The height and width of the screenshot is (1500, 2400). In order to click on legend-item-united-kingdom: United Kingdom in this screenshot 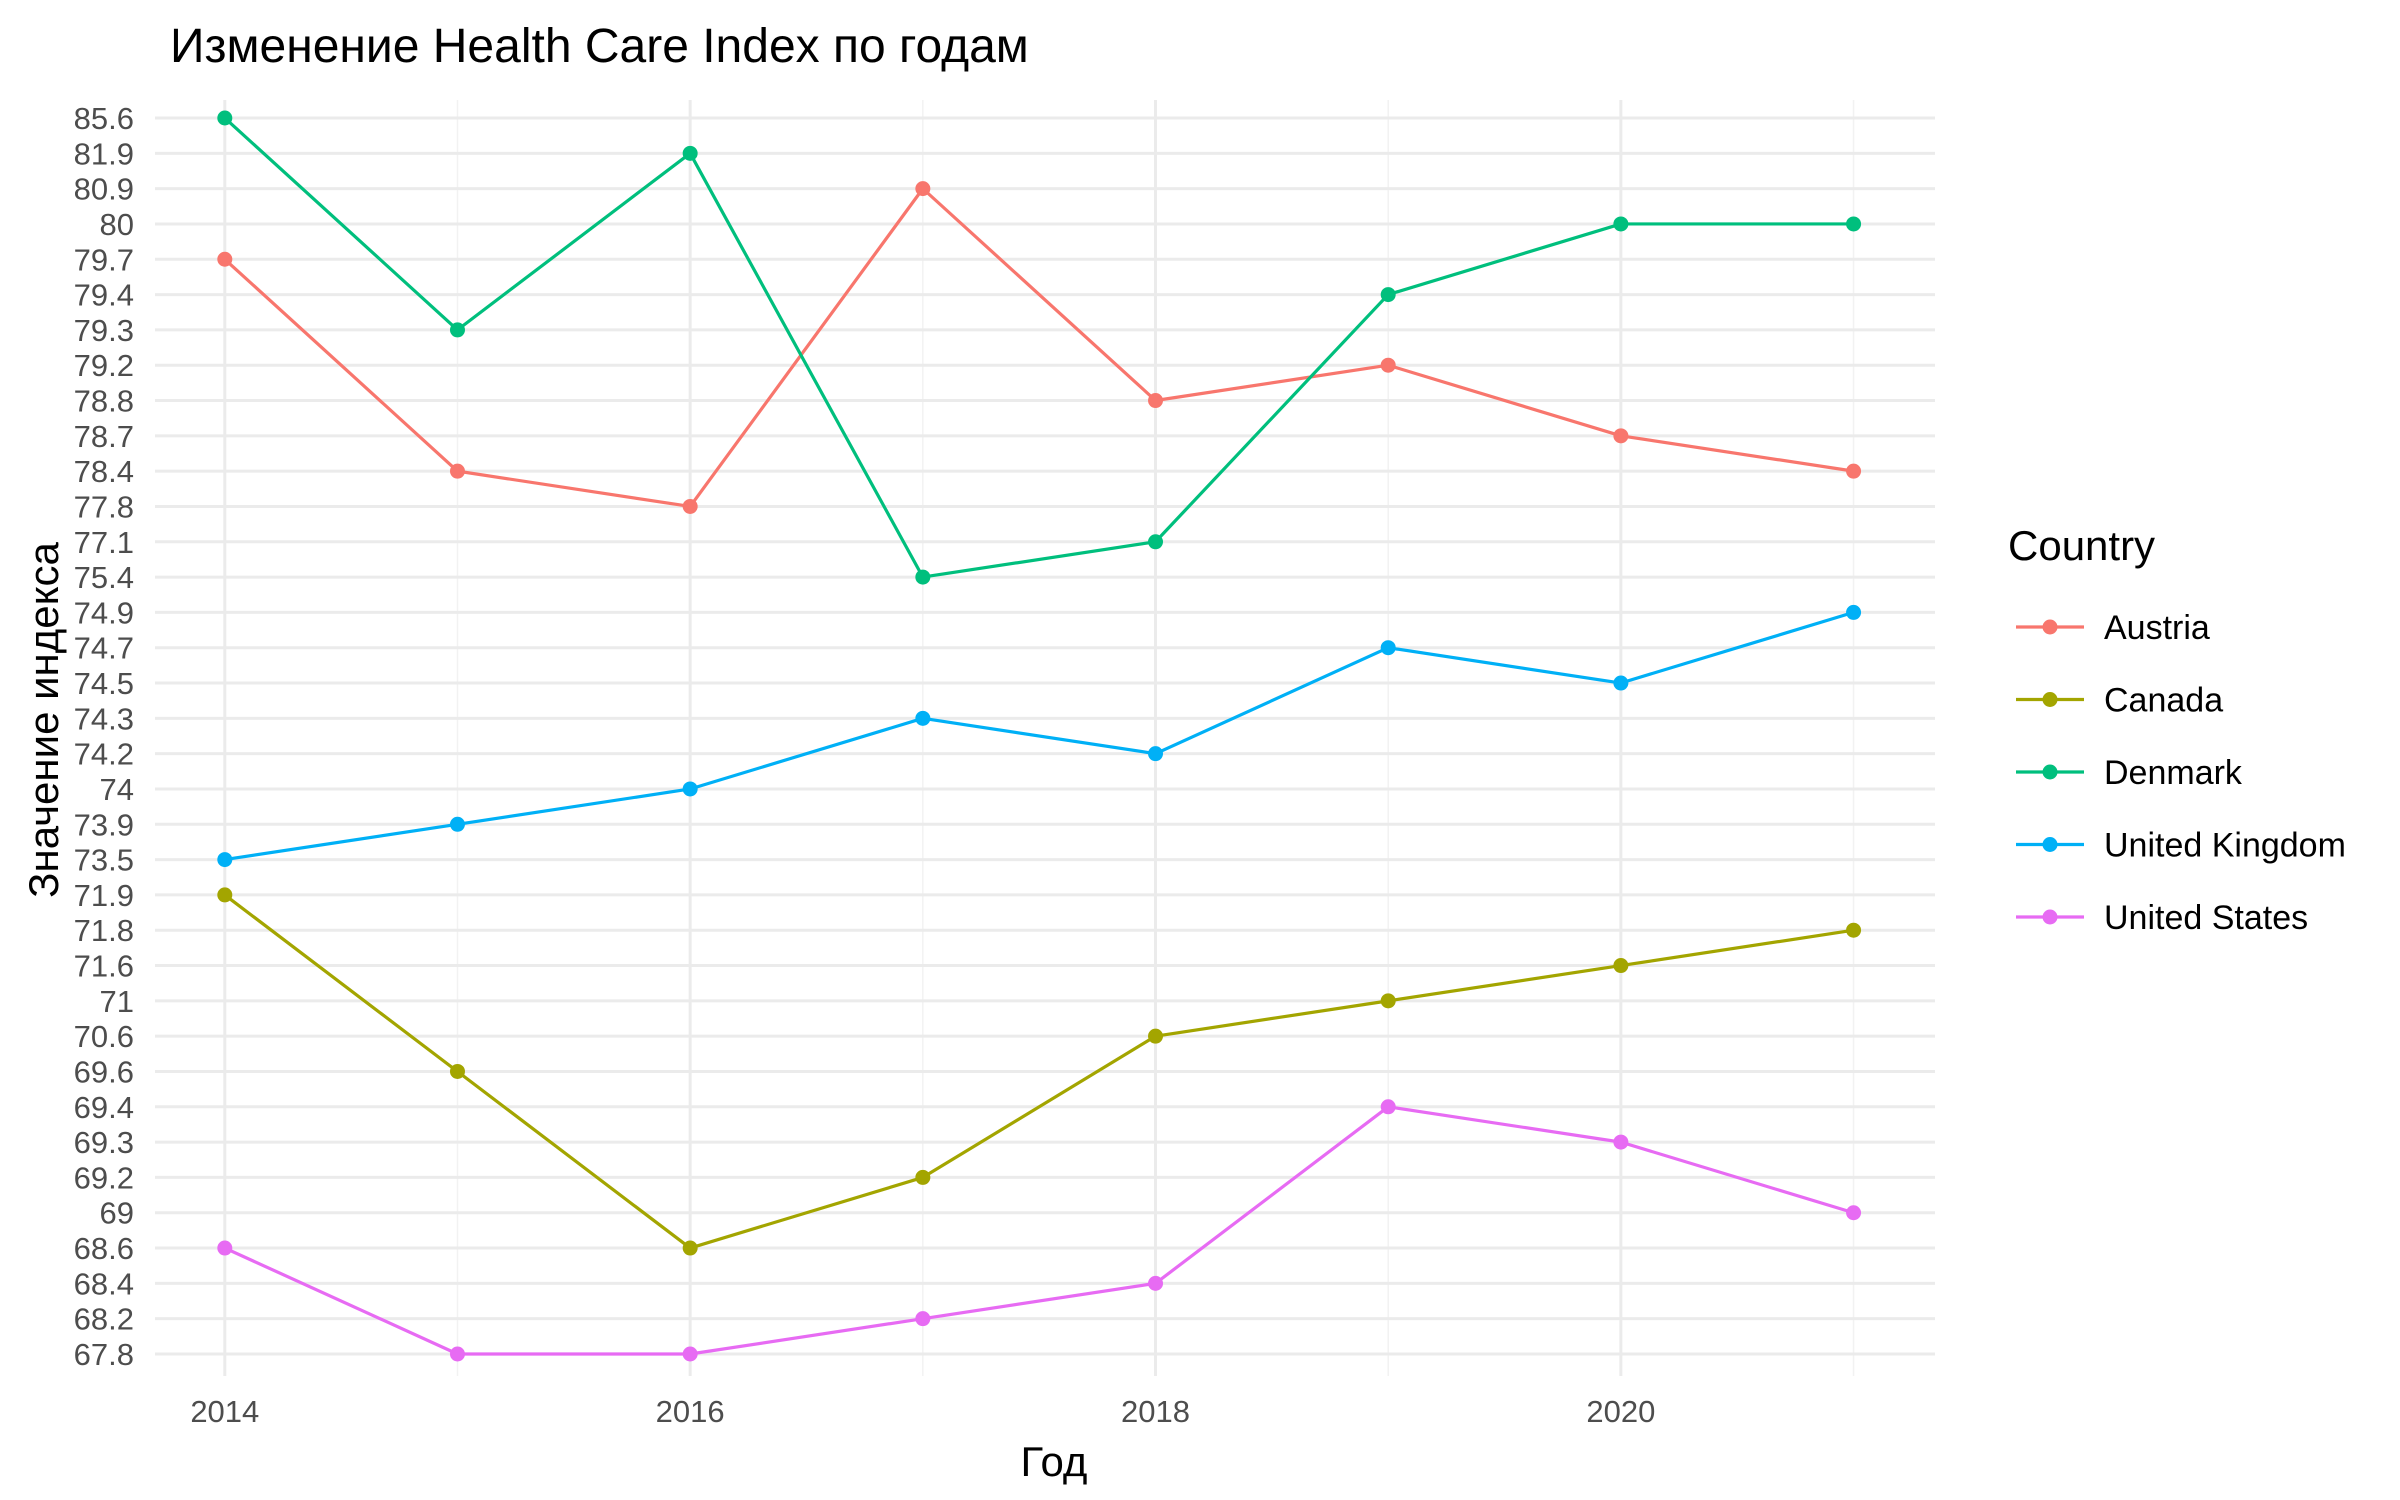, I will do `click(2181, 846)`.